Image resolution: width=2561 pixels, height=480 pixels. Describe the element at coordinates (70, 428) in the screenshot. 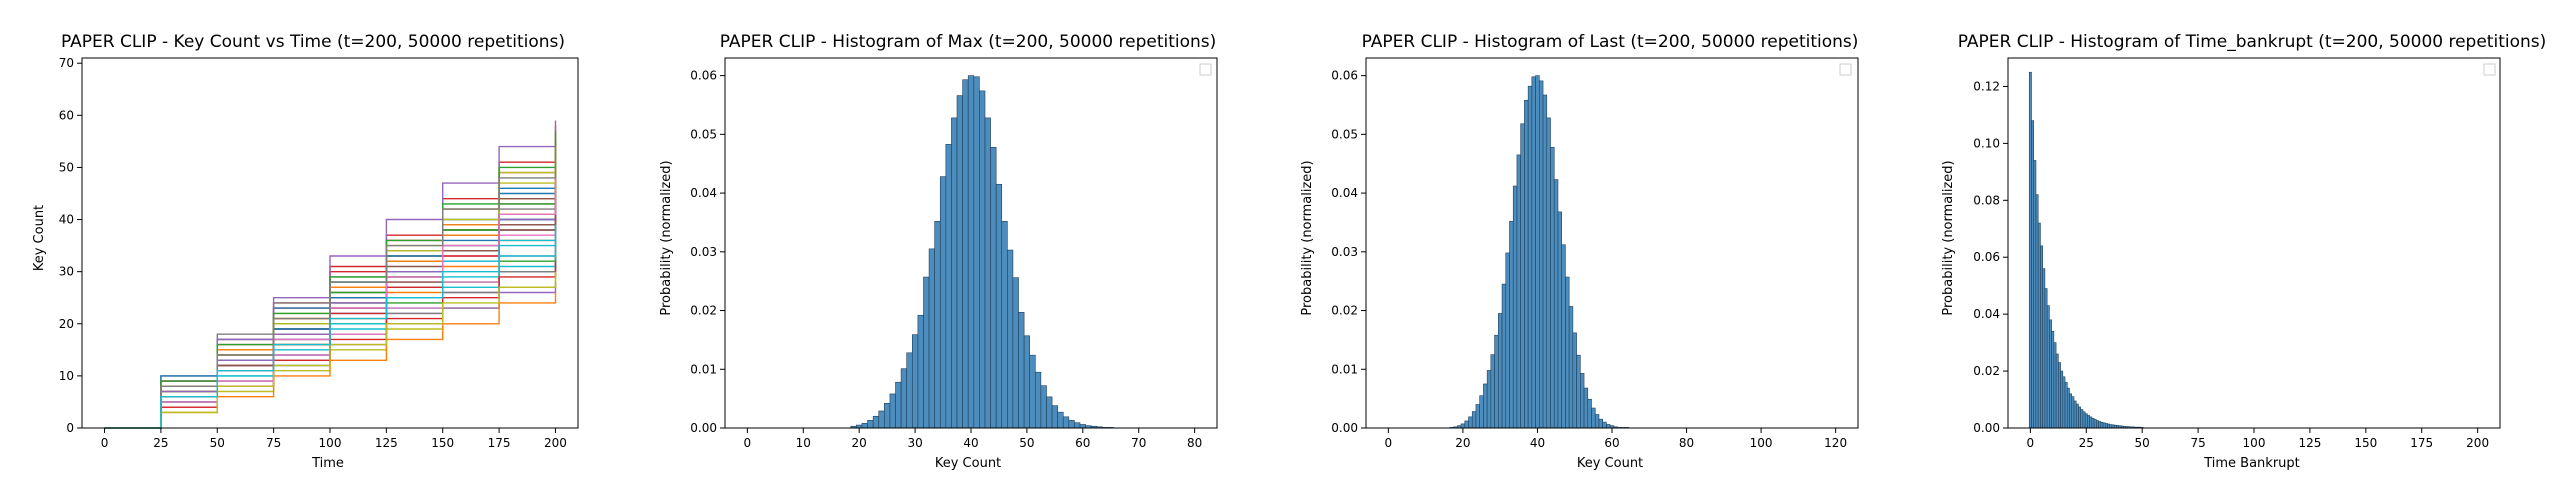

I see `y-tick-label: 0` at that location.